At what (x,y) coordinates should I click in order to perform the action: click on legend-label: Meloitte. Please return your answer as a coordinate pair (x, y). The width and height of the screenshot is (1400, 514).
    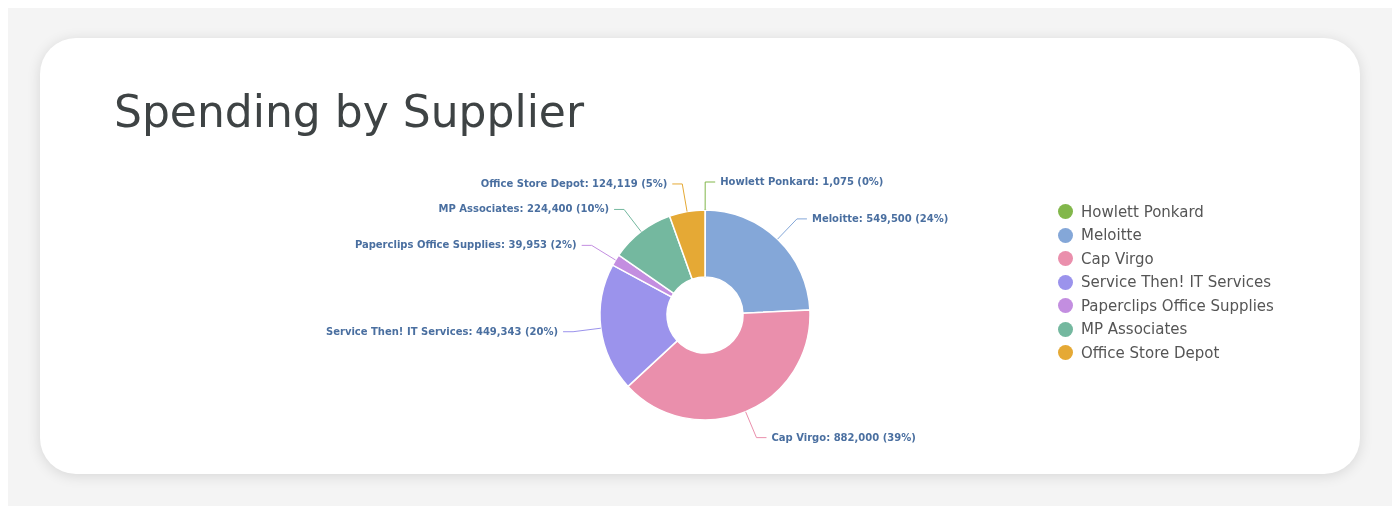
    Looking at the image, I should click on (1111, 235).